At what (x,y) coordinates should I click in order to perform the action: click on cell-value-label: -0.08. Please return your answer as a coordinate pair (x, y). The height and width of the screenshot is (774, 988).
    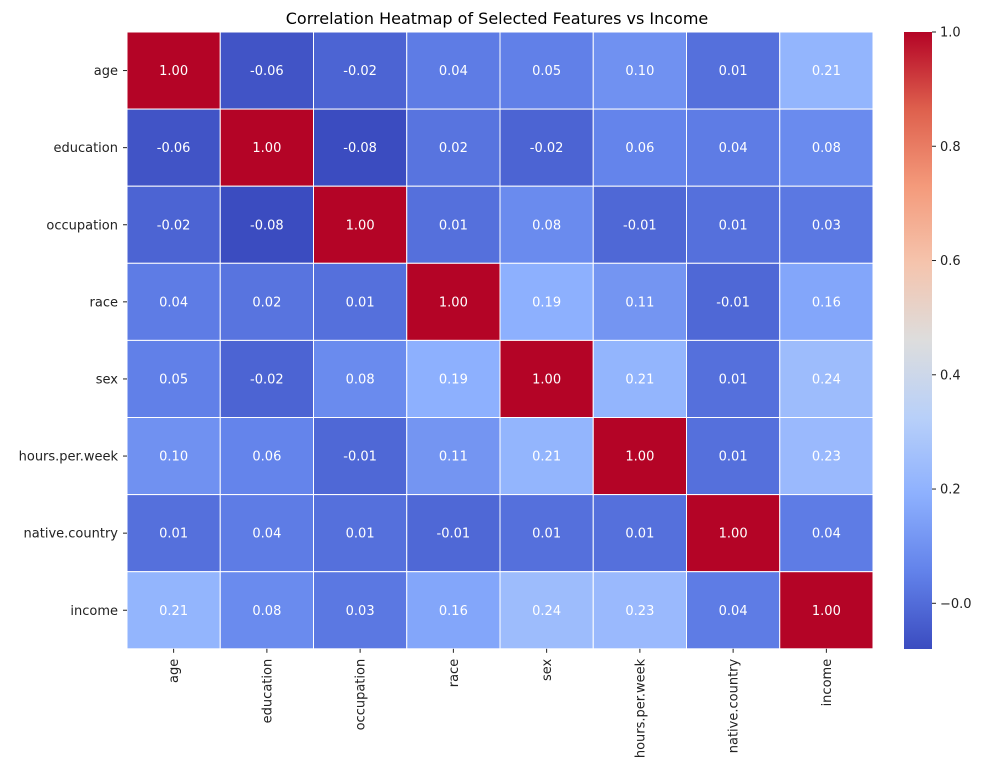
    Looking at the image, I should click on (267, 225).